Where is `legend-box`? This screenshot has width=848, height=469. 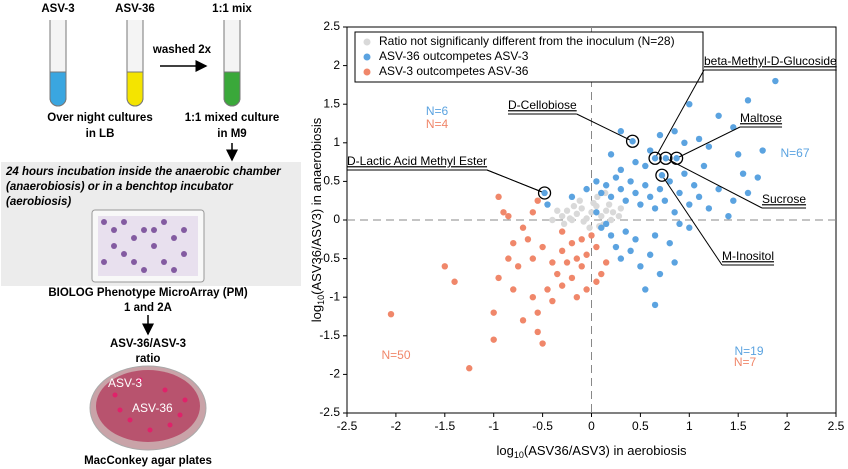
legend-box is located at coordinates (529, 57).